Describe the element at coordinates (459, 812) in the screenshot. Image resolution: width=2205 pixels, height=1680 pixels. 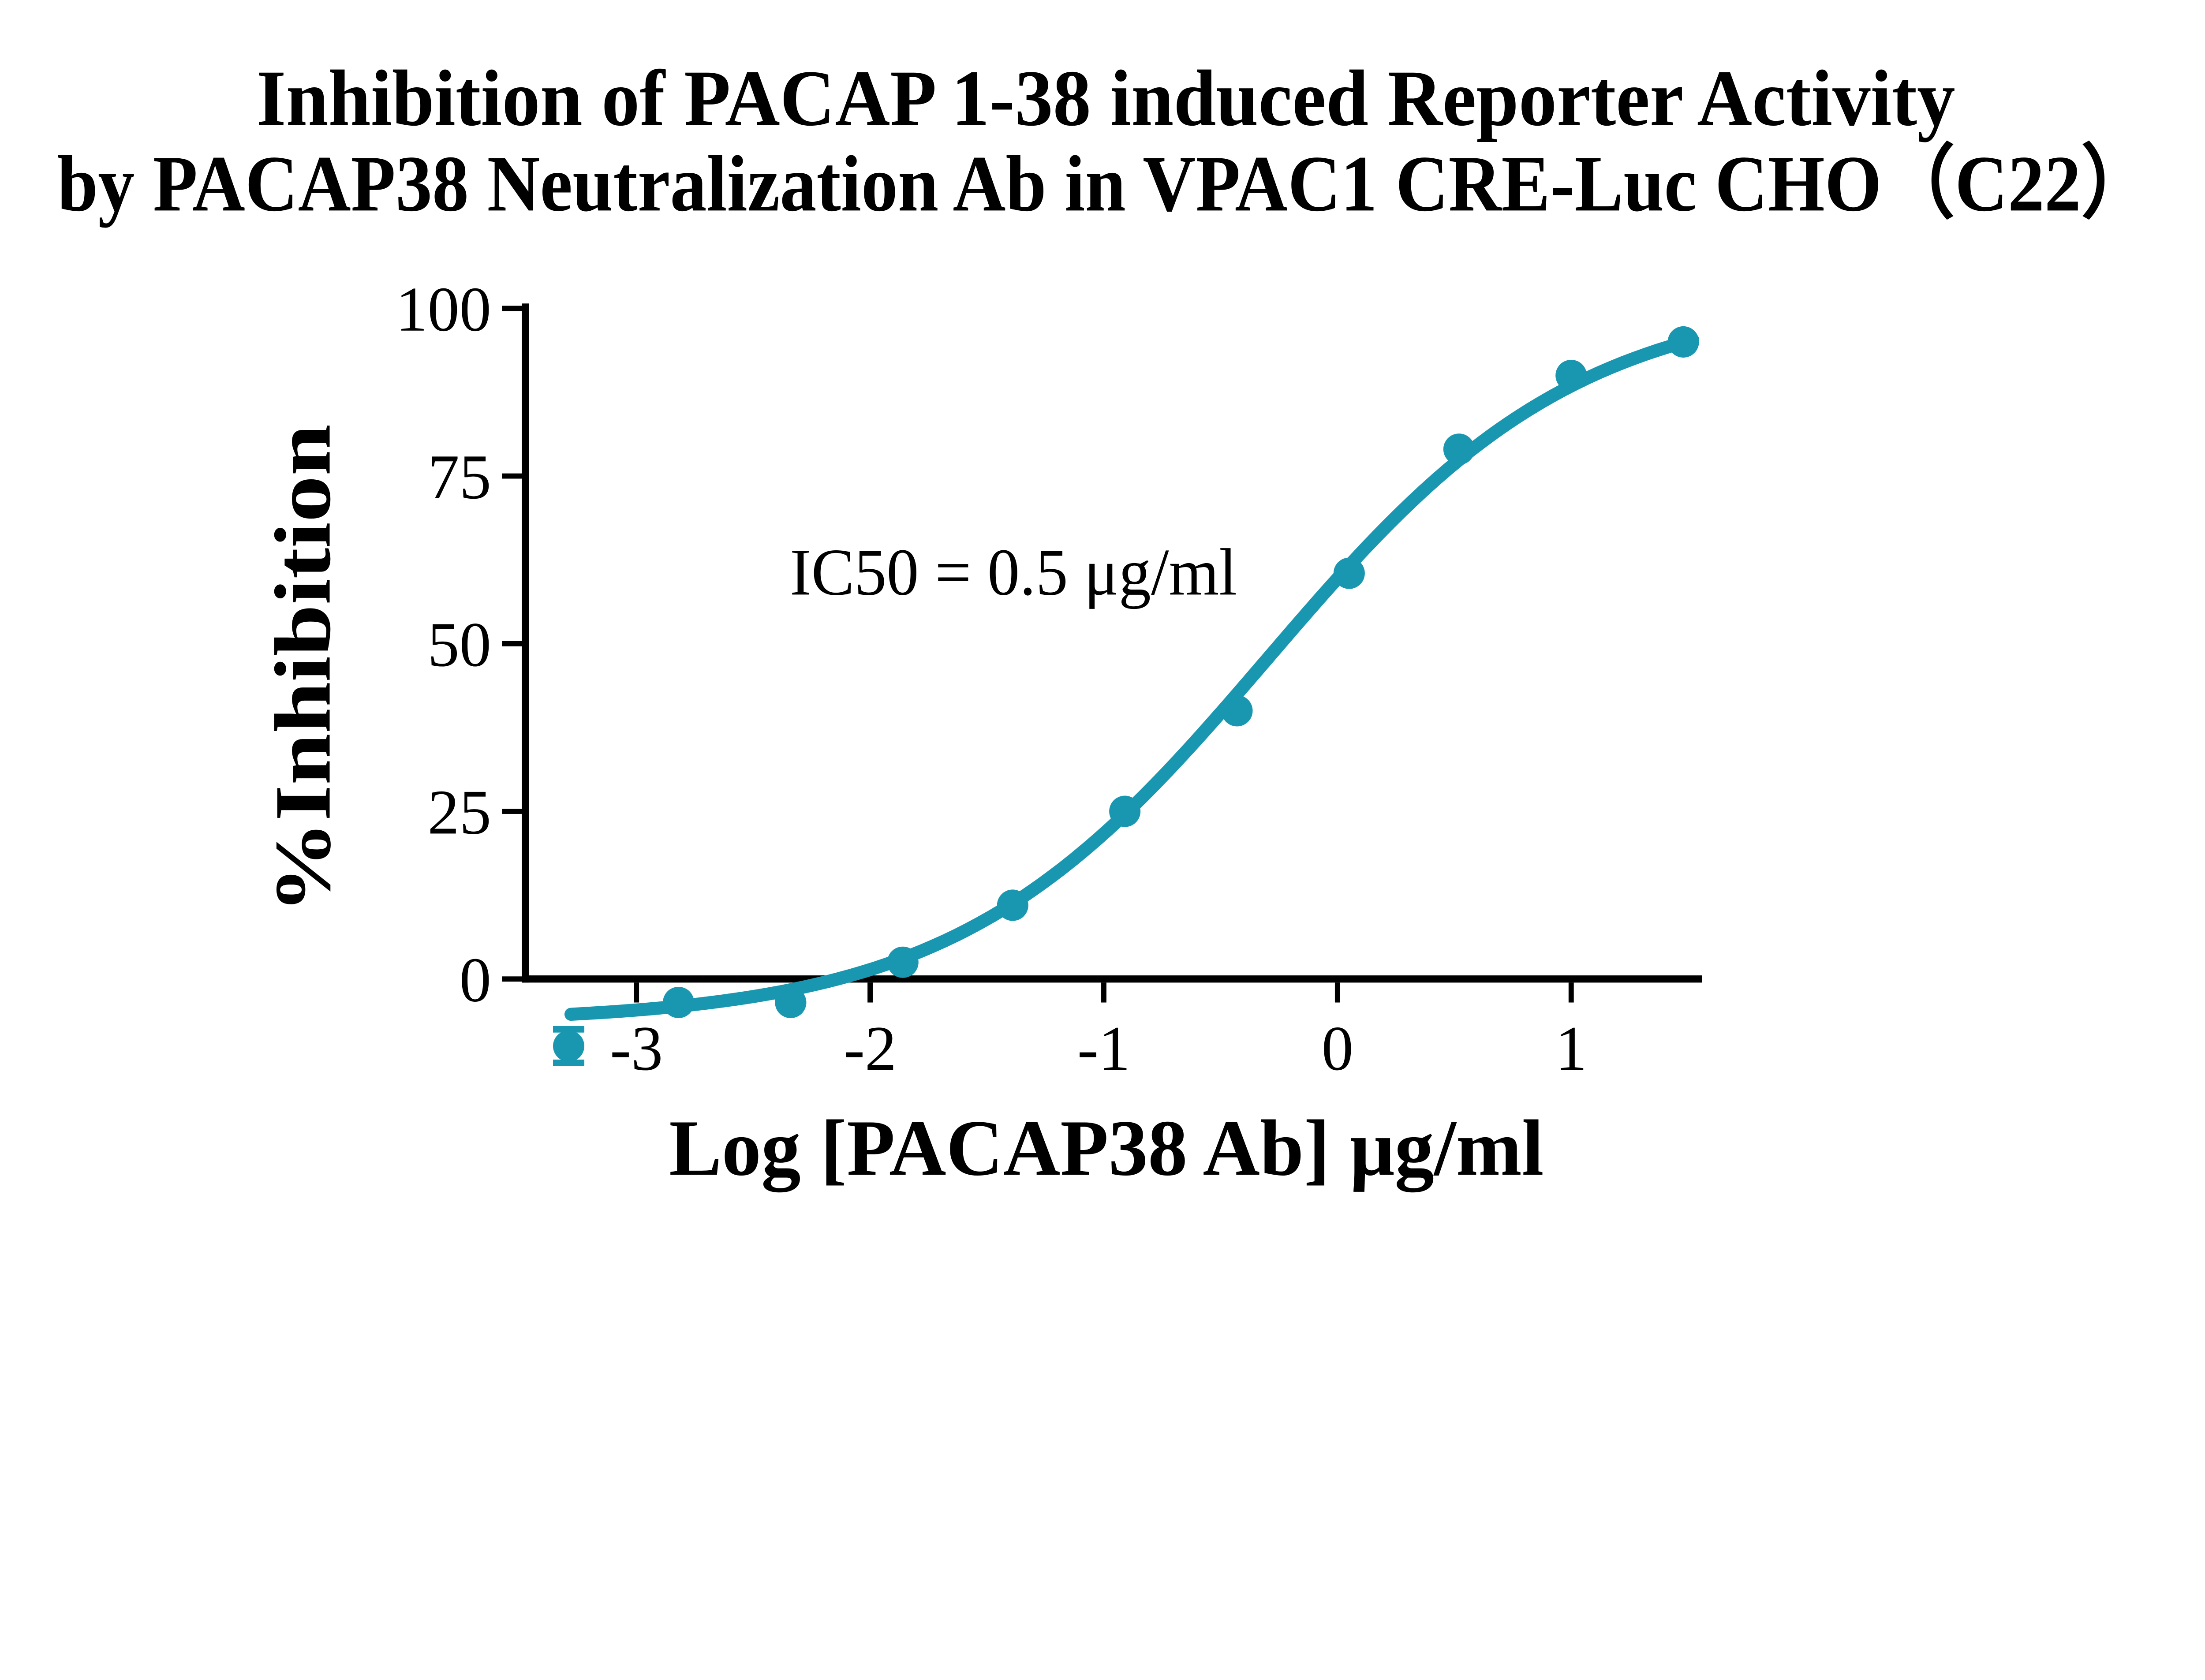
I see `y-tick-label: 25` at that location.